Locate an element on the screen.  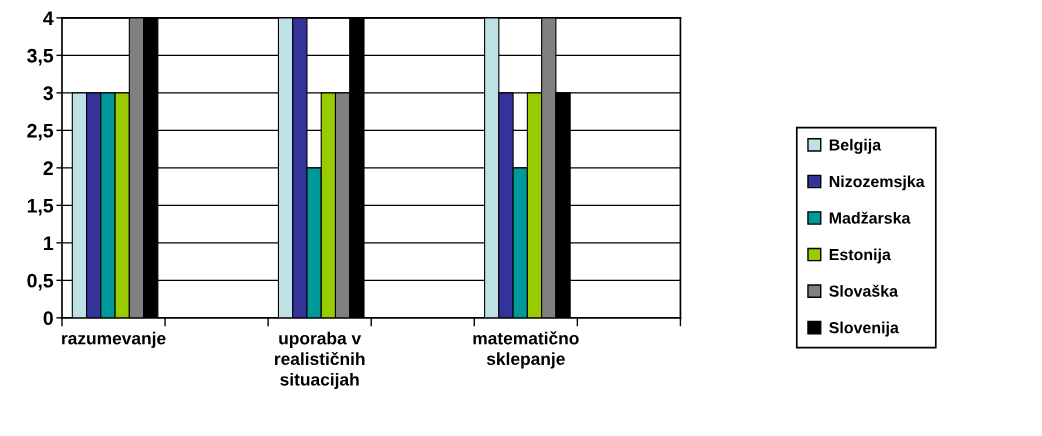
y-tick-label: 2 is located at coordinates (48, 168).